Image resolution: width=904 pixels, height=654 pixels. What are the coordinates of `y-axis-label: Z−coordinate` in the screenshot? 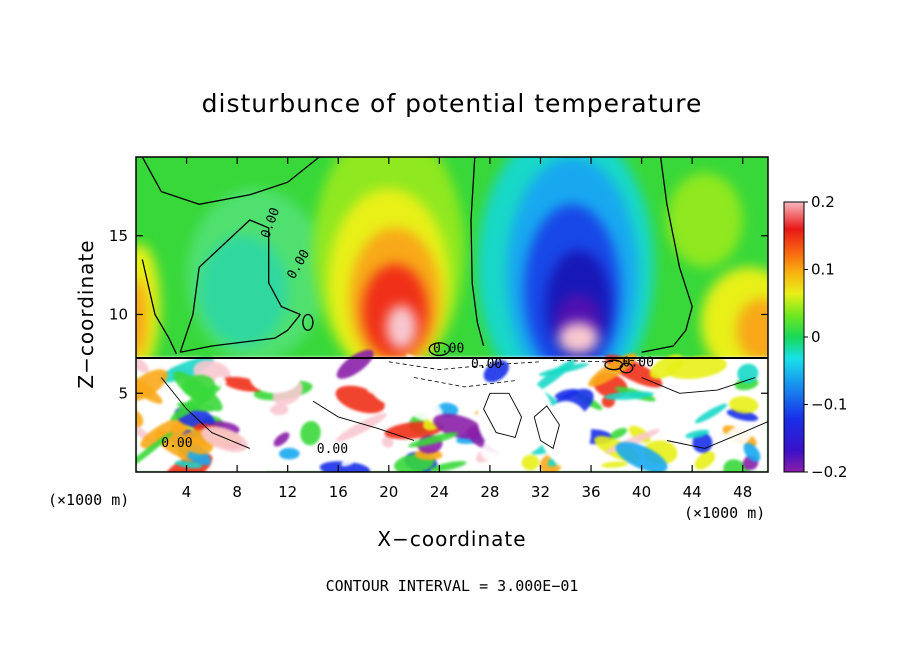 It's located at (86, 313).